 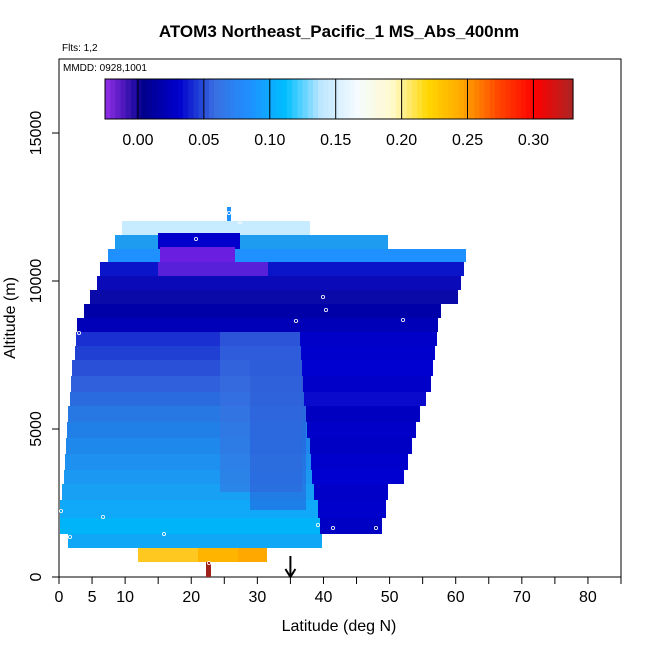 I want to click on y-tick-label: 0, so click(x=36, y=576).